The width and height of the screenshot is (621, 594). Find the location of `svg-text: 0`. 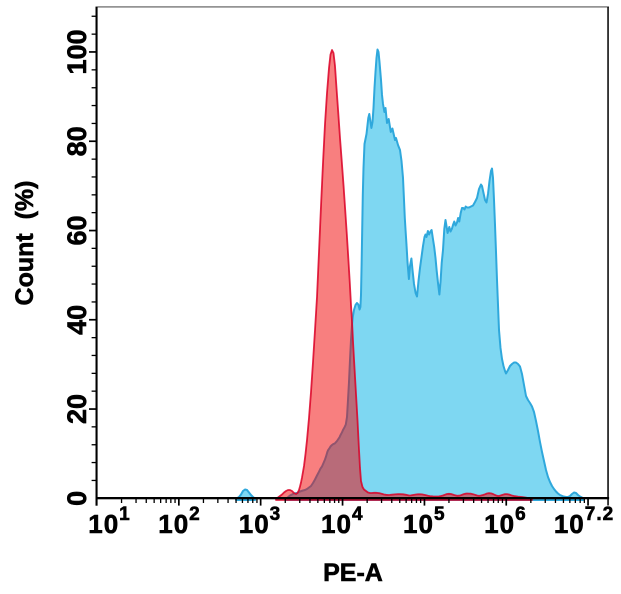

svg-text: 0 is located at coordinates (77, 498).